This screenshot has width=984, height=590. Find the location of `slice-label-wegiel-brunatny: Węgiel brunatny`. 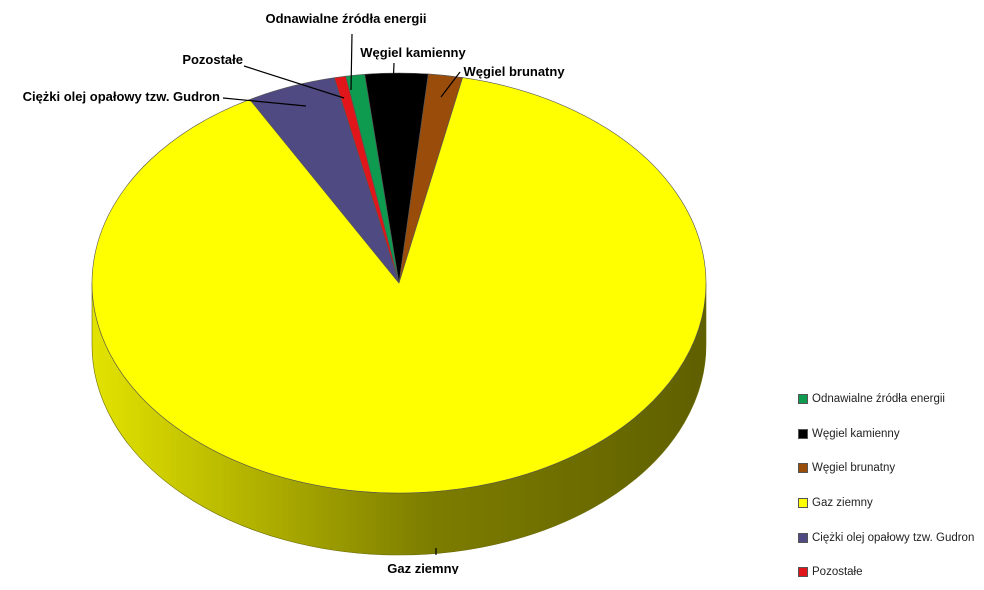

slice-label-wegiel-brunatny: Węgiel brunatny is located at coordinates (514, 71).